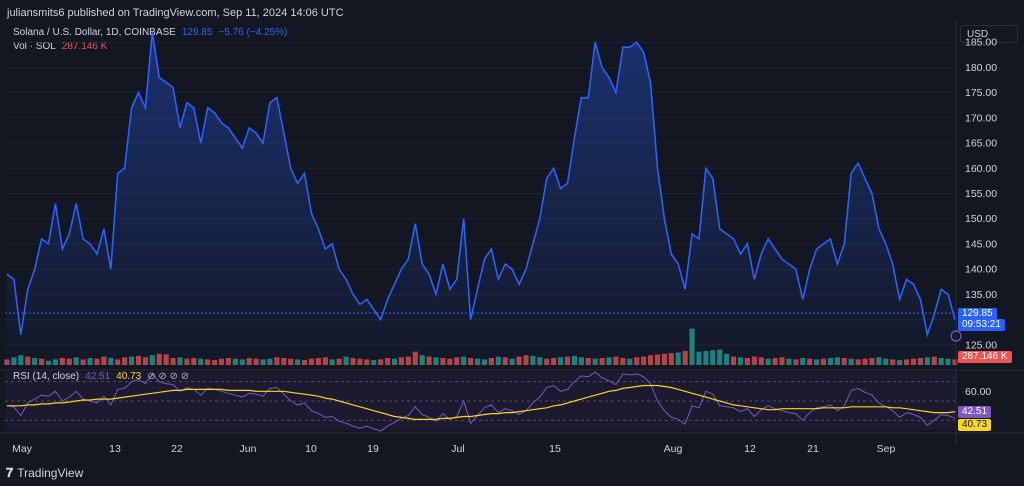 Image resolution: width=1024 pixels, height=486 pixels. I want to click on rsi-pane, so click(480, 401).